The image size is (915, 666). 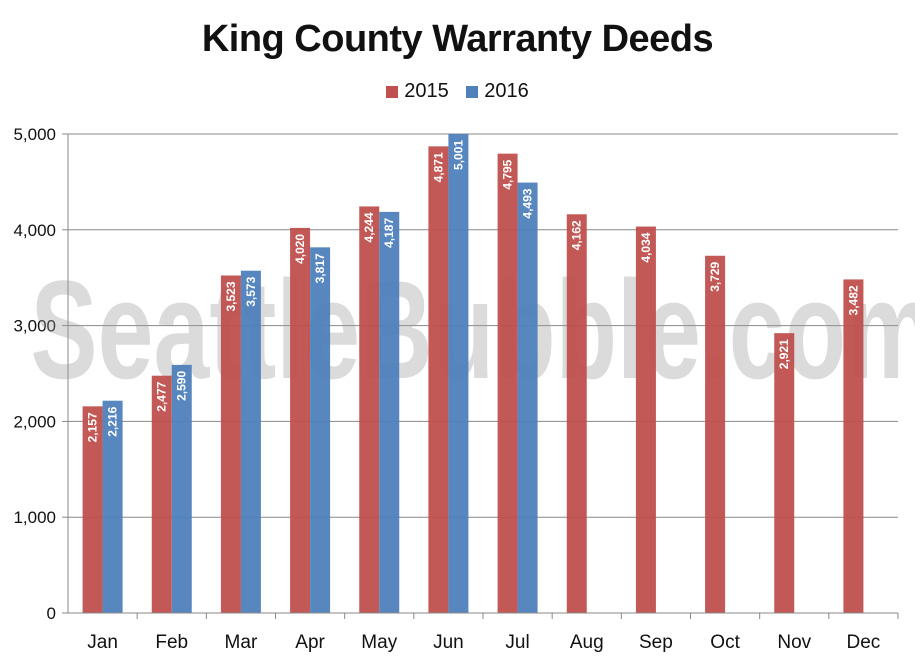 I want to click on bar-2016-Jul, so click(x=527, y=397).